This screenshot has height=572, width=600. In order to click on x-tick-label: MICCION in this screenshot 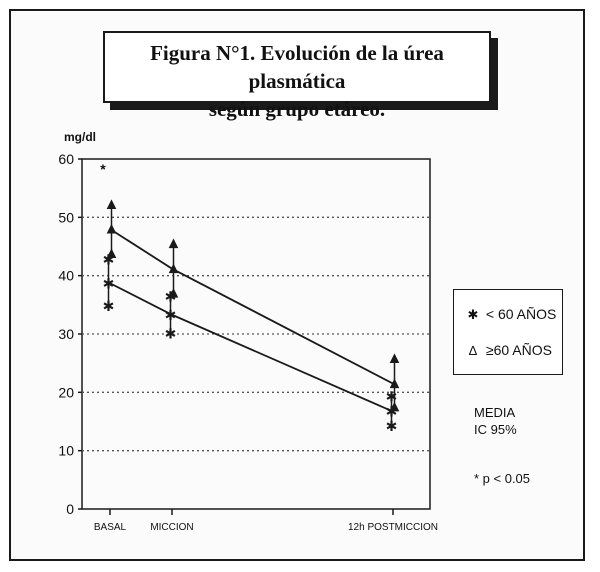, I will do `click(171, 527)`.